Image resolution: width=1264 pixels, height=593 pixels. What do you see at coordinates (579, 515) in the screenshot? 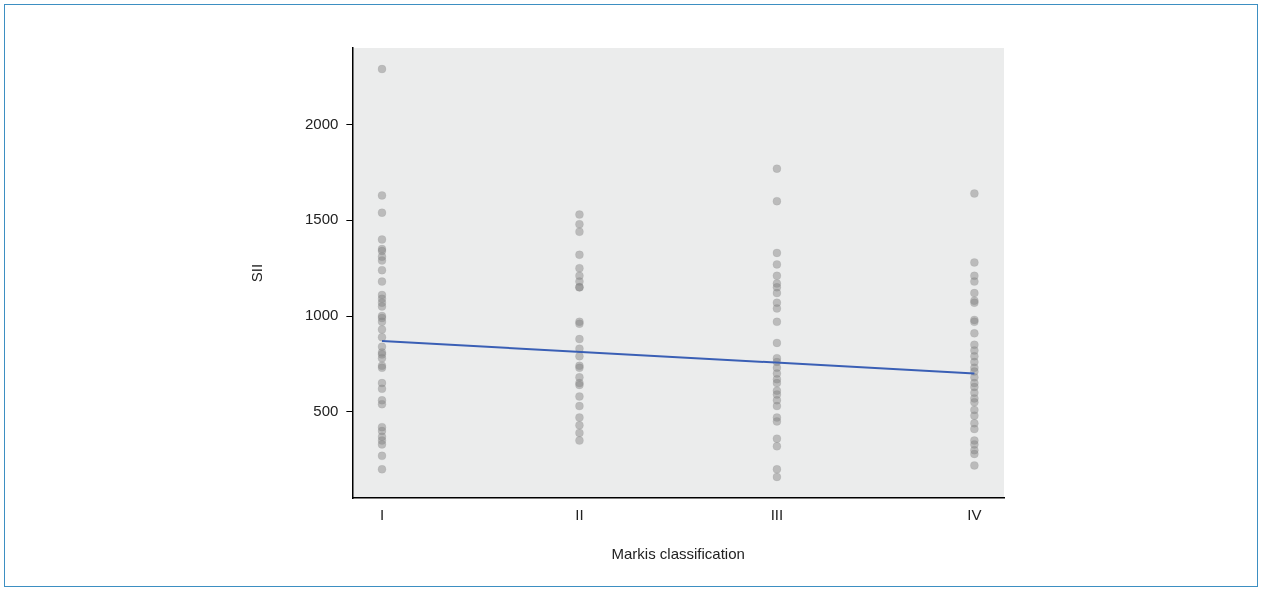
I see `x-tick-label: II` at bounding box center [579, 515].